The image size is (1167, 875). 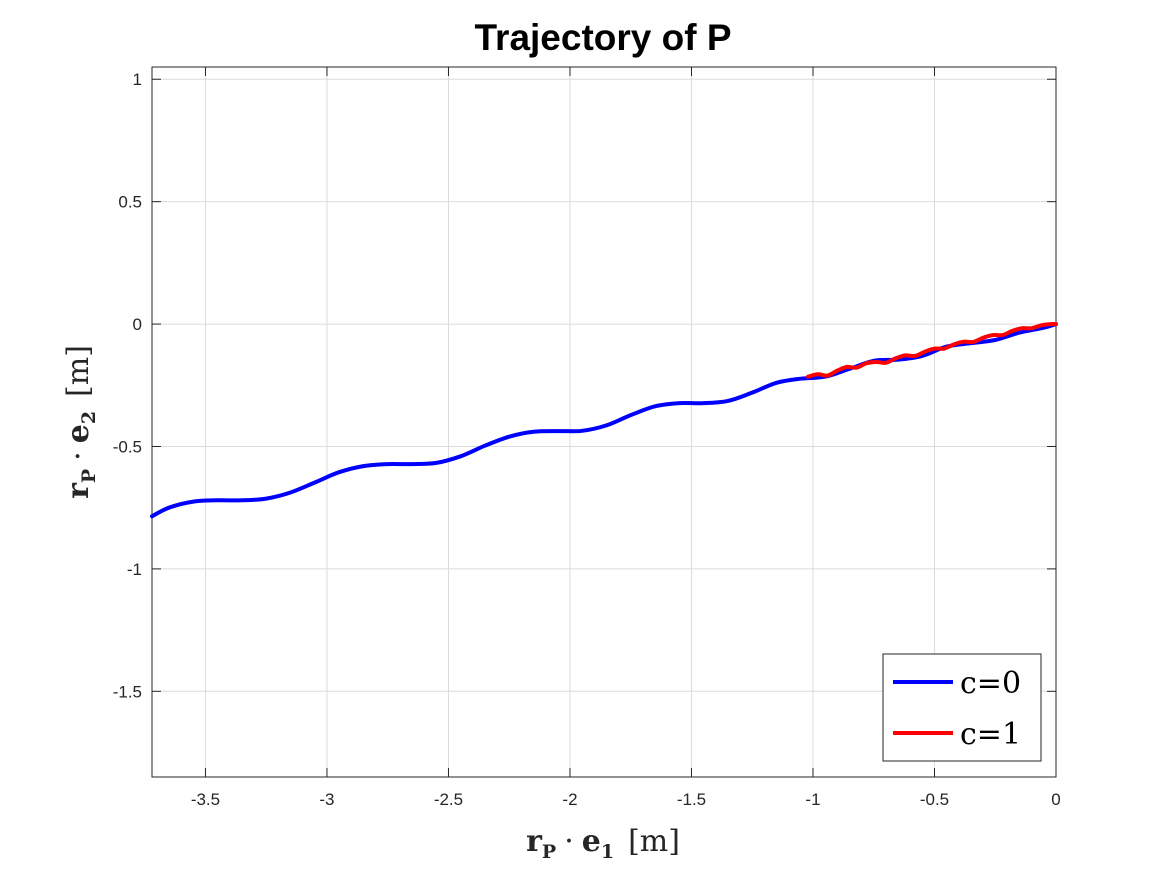 I want to click on y-tick-labels: 1 0.5 0 -0.5 -1 -1.5, so click(x=127, y=385).